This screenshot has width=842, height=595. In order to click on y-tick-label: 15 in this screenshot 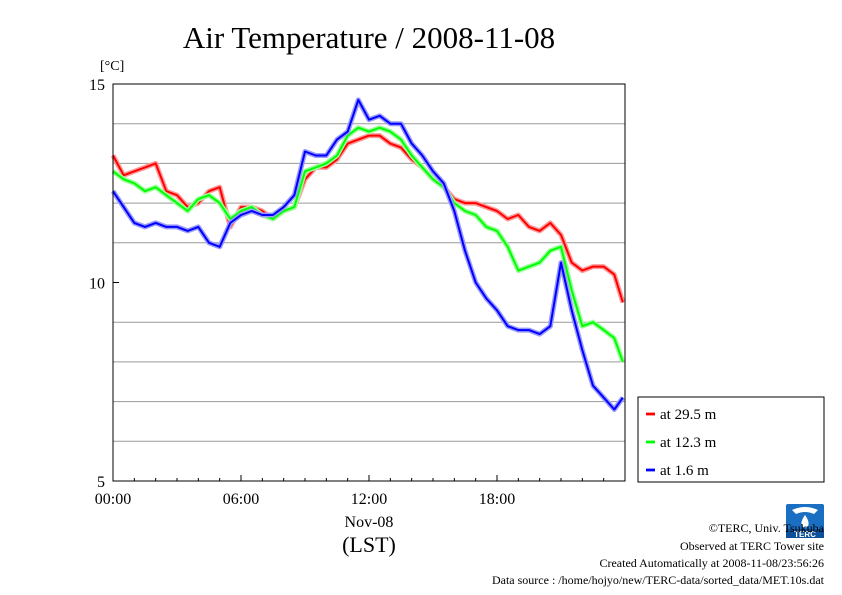, I will do `click(97, 85)`.